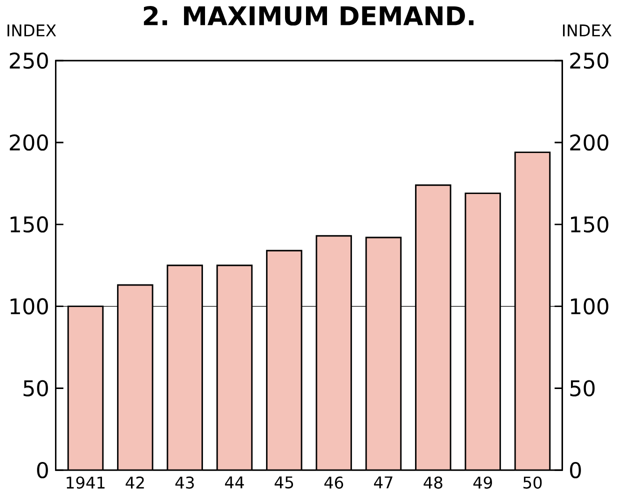 Image resolution: width=618 pixels, height=495 pixels. Describe the element at coordinates (589, 60) in the screenshot. I see `y2-tick-label: 250` at that location.